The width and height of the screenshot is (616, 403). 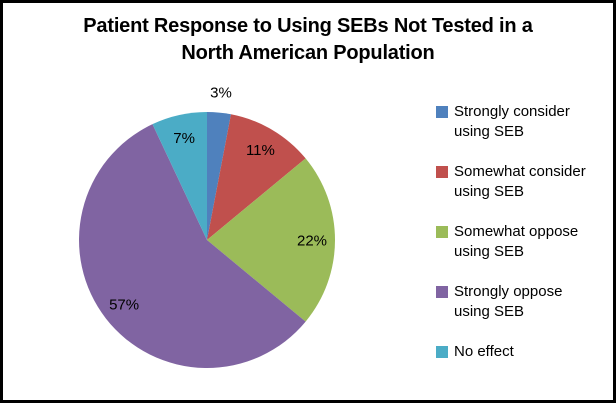 I want to click on legend-item-3: Somewhat oppose using SEB, so click(x=524, y=242).